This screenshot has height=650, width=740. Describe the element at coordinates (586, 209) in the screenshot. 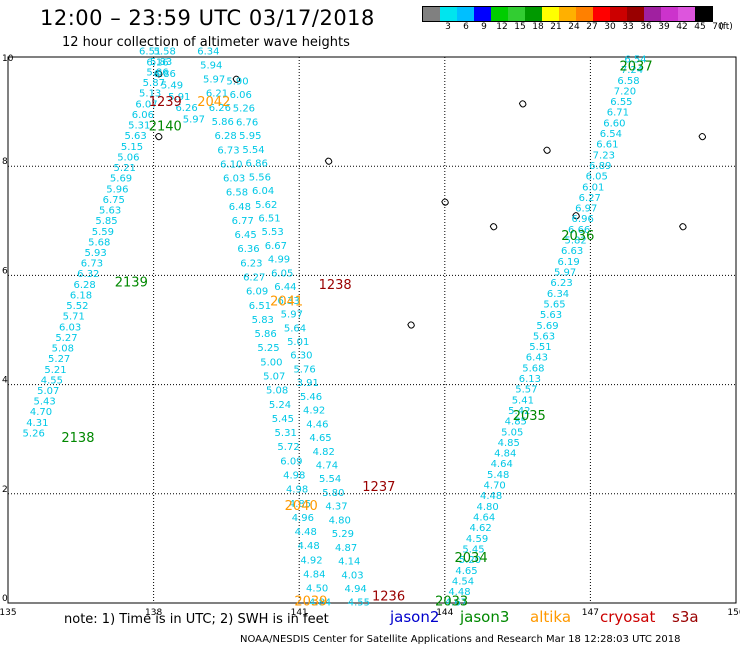

I see `wave-height-value: 6.97` at that location.